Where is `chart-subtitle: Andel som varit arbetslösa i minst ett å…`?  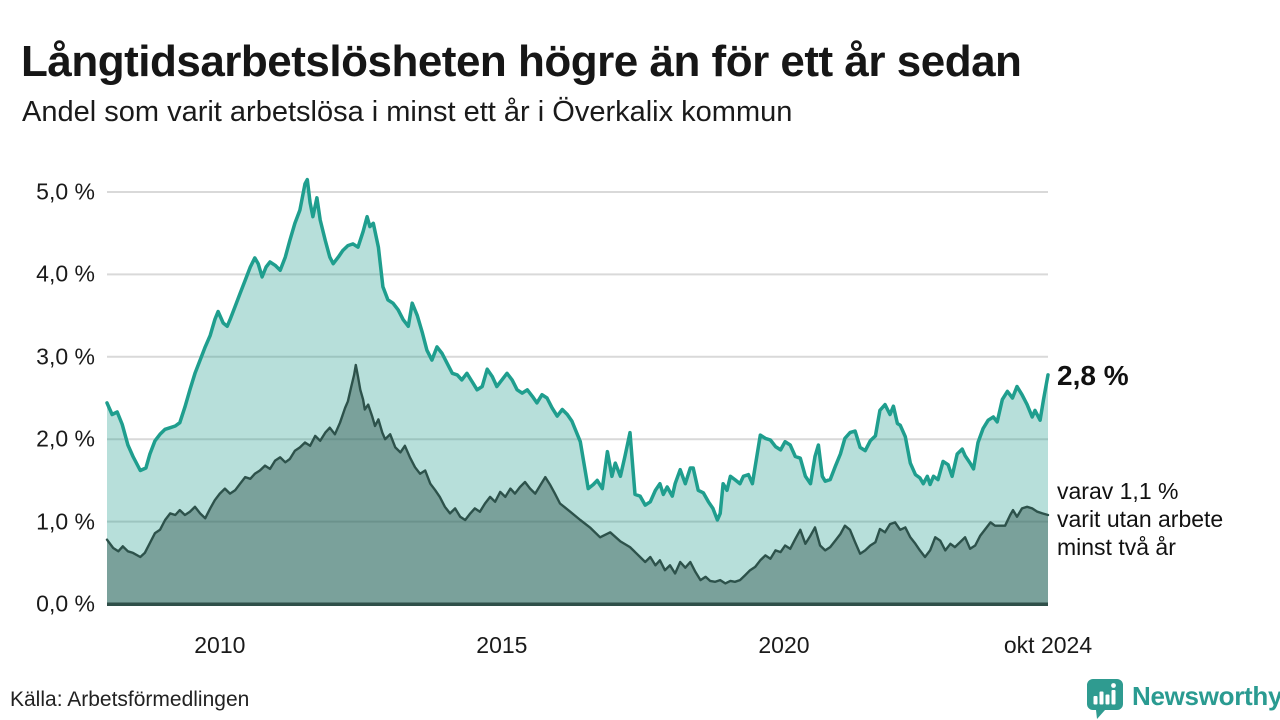
chart-subtitle: Andel som varit arbetslösa i minst ett å… is located at coordinates (407, 112).